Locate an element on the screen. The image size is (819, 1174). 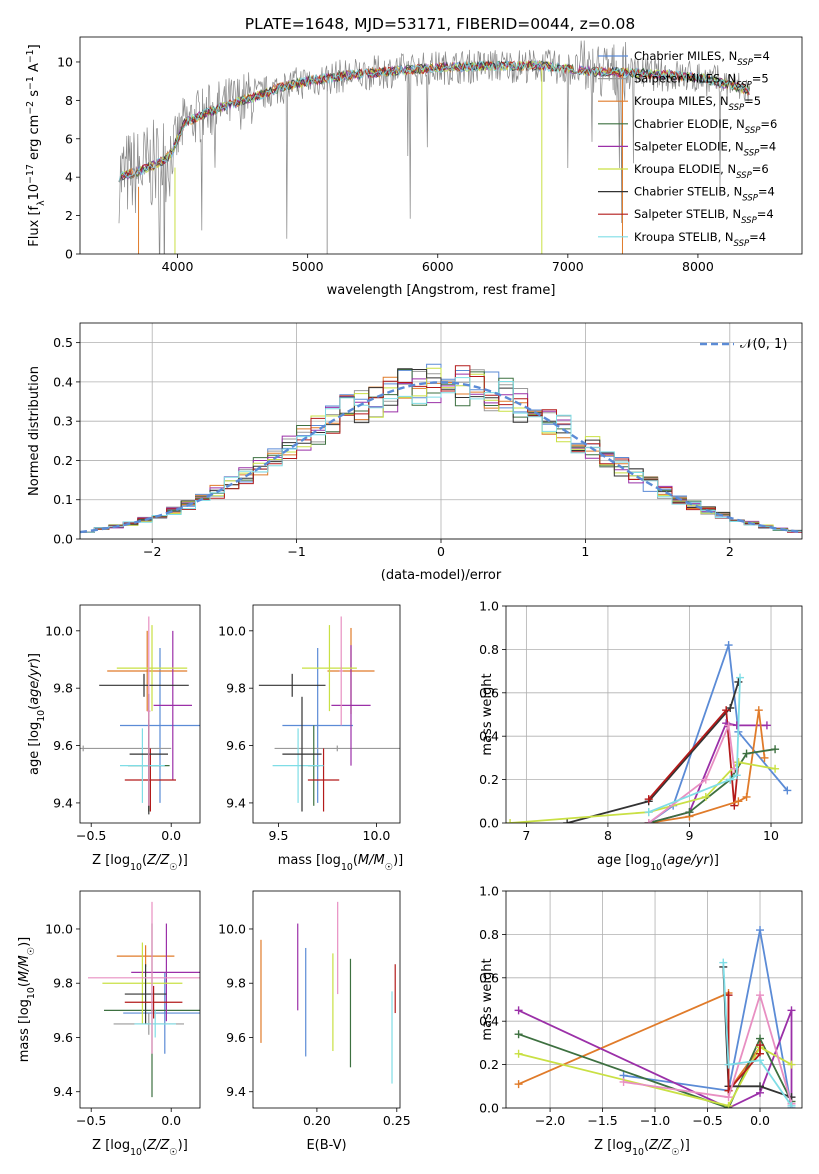
y-tick-label: 2 is located at coordinates (69, 215).